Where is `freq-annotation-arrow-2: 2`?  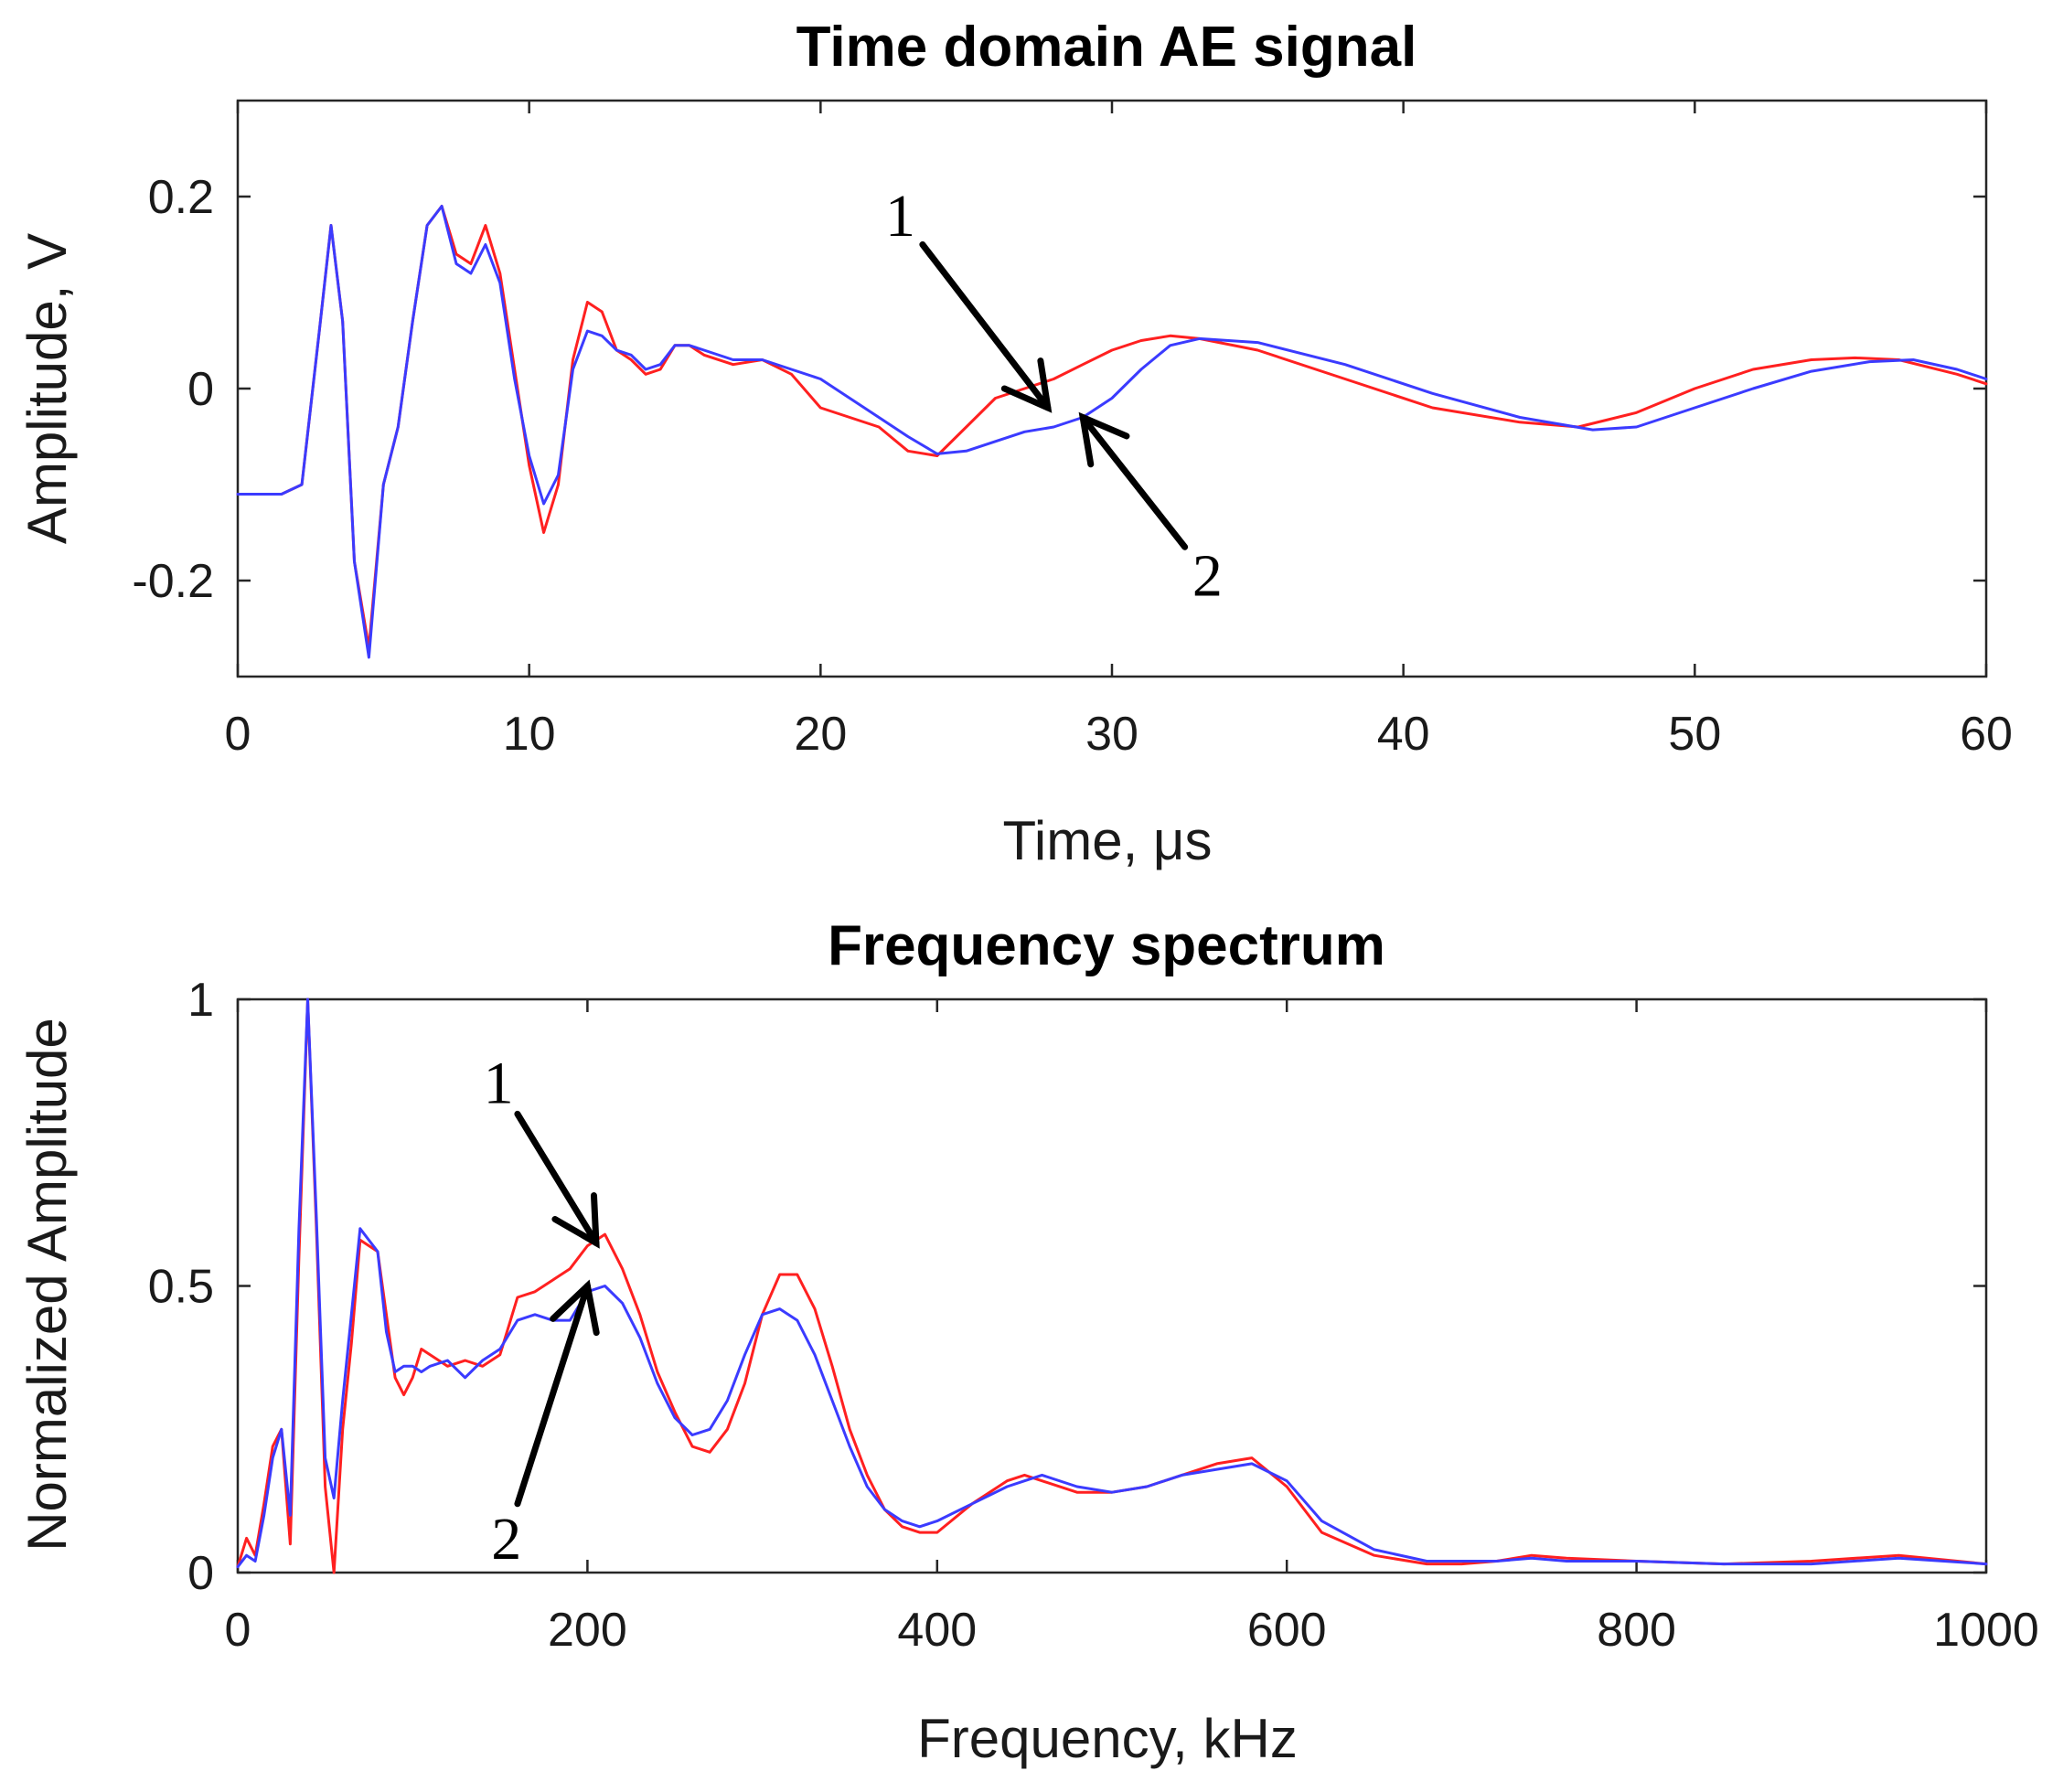 freq-annotation-arrow-2: 2 is located at coordinates (545, 1426).